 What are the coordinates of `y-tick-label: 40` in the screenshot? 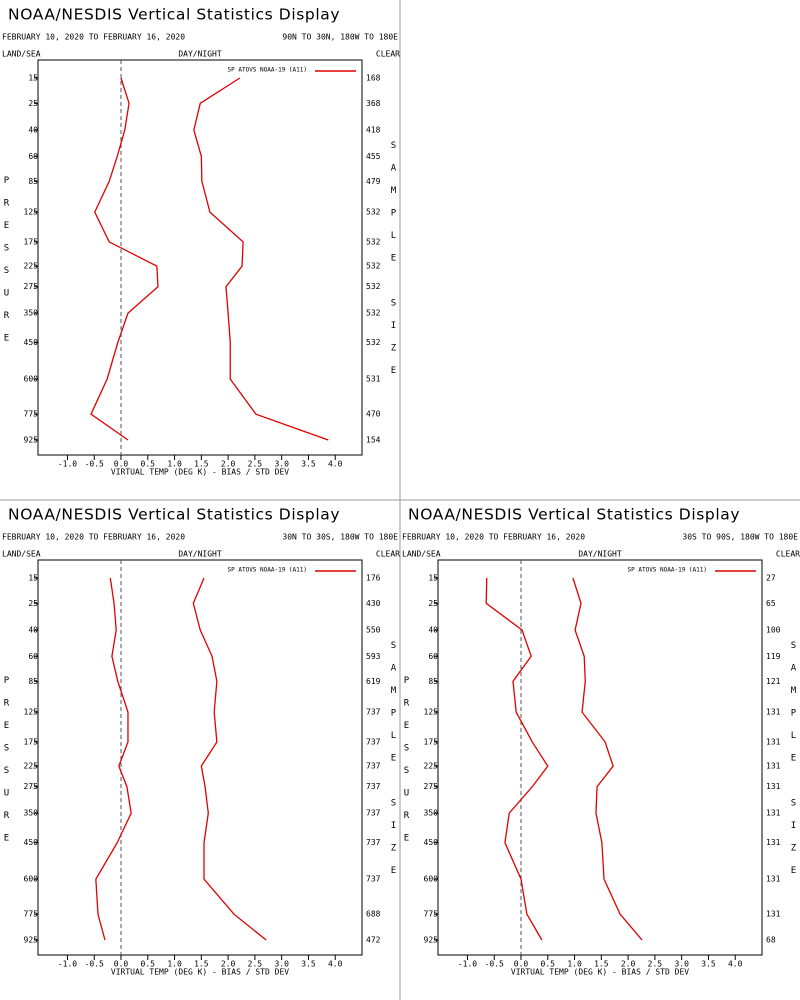 It's located at (33, 130).